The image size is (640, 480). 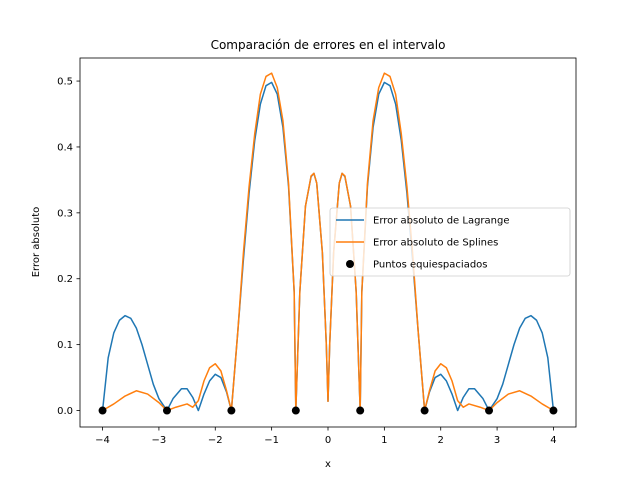 What do you see at coordinates (441, 221) in the screenshot?
I see `legend-label: Error absoluto de Lagrange` at bounding box center [441, 221].